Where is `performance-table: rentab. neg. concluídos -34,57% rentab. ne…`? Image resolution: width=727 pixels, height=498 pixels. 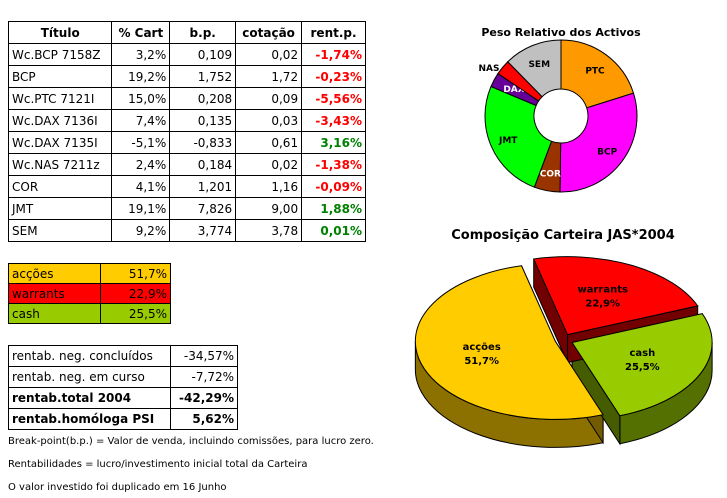 performance-table: rentab. neg. concluídos -34,57% rentab. ne… is located at coordinates (123, 387).